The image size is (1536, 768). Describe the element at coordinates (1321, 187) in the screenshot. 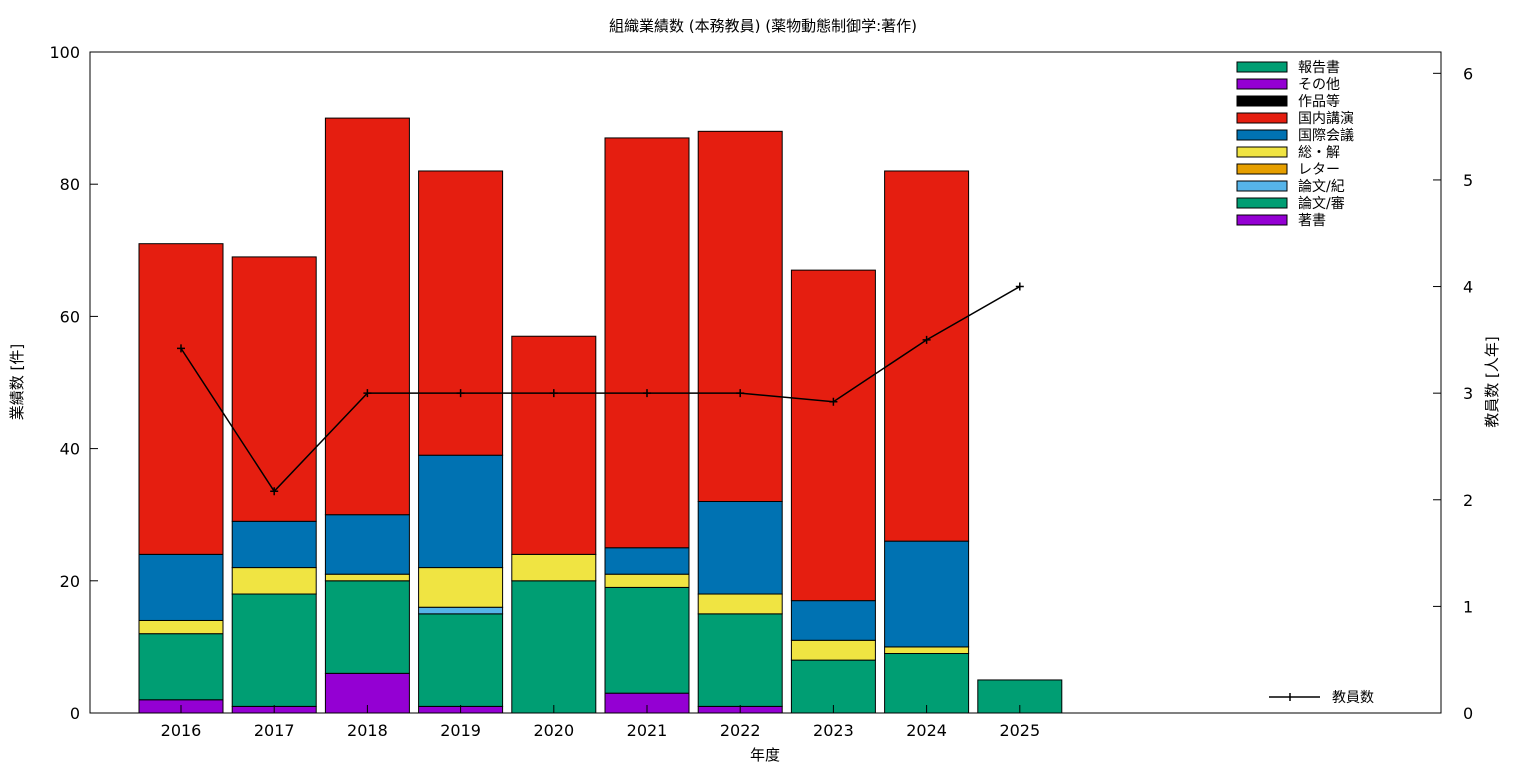

I see `legend-label: 論文/紀` at that location.